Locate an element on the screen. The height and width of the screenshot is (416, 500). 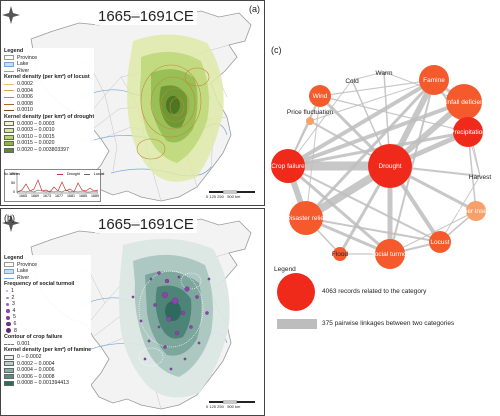
lake-swatch is located at coordinates (9, 64).